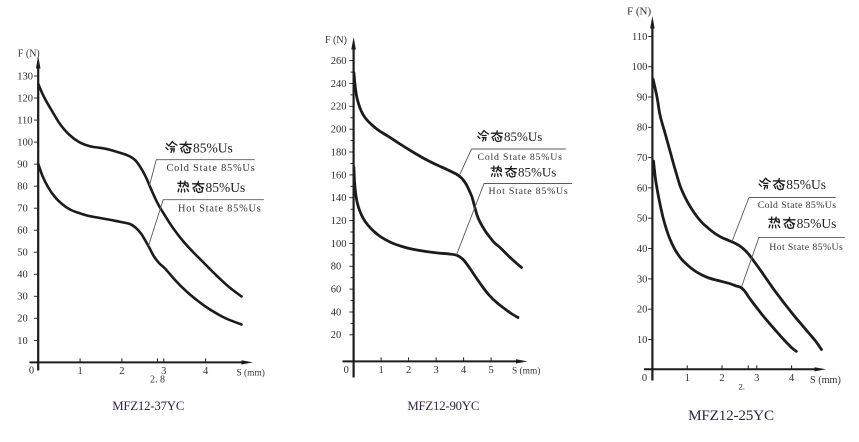 This screenshot has height=442, width=859. Describe the element at coordinates (339, 107) in the screenshot. I see `svg-text: 220` at that location.